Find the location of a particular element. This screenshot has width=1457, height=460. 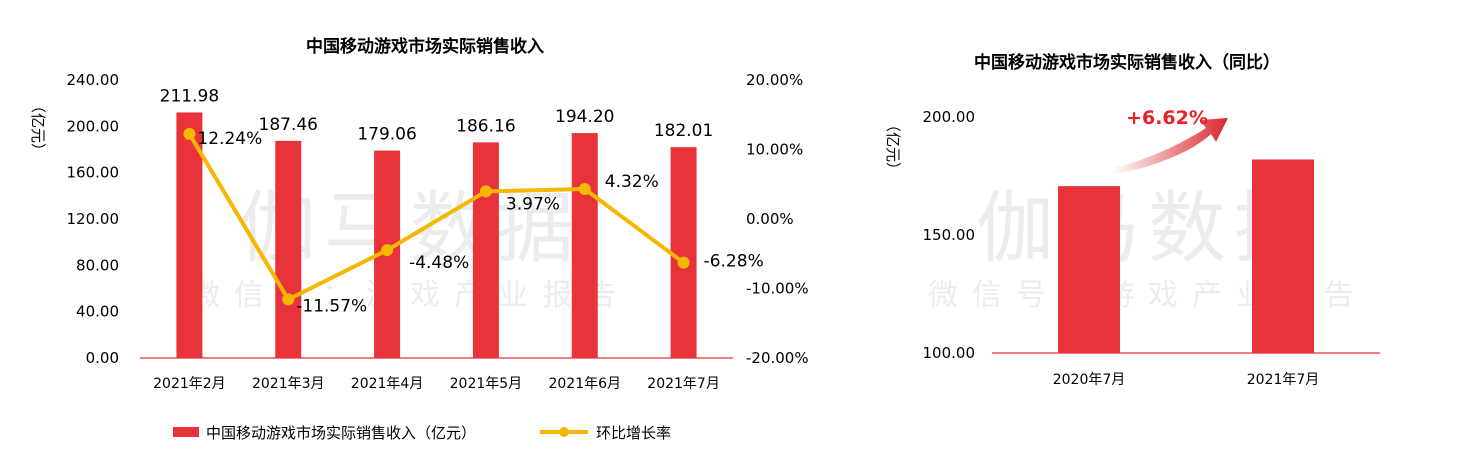

x-tick-label: 2020年7月 is located at coordinates (1089, 380).